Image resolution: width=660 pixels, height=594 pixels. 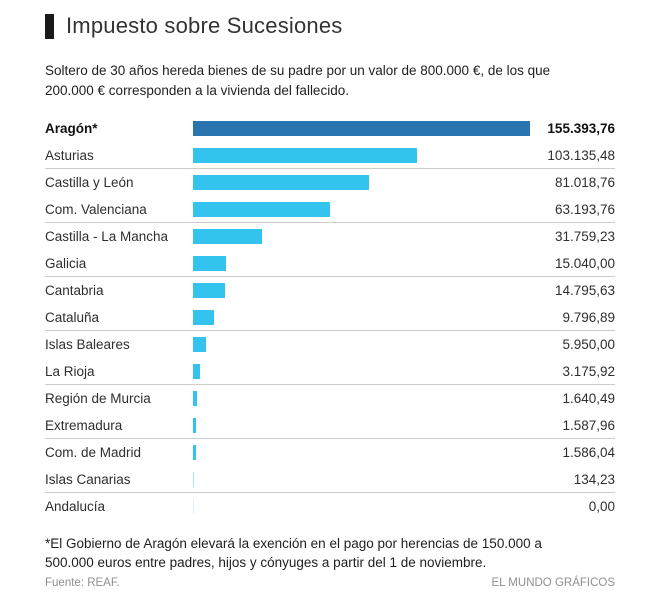 What do you see at coordinates (588, 398) in the screenshot?
I see `value-label: 1.640,49` at bounding box center [588, 398].